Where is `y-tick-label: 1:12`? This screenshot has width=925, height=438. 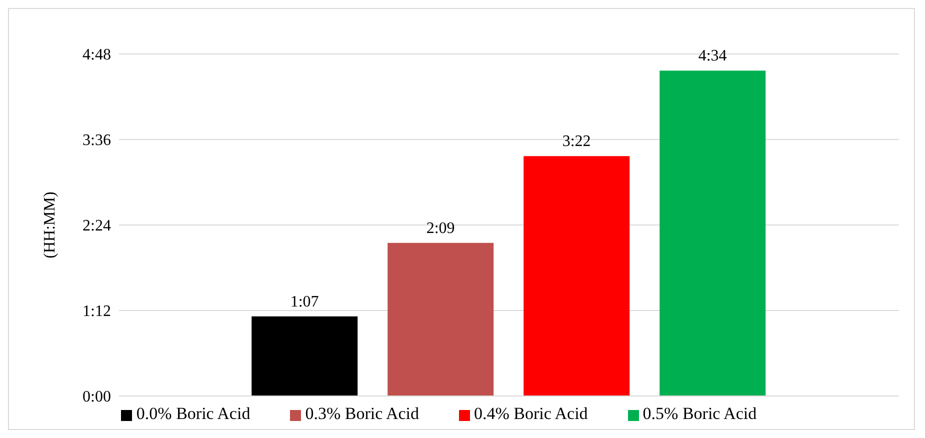 y-tick-label: 1:12 is located at coordinates (96, 311).